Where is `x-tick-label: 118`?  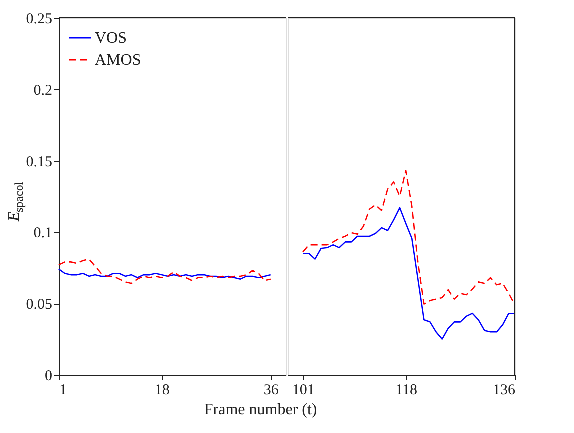
x-tick-label: 118 is located at coordinates (407, 390).